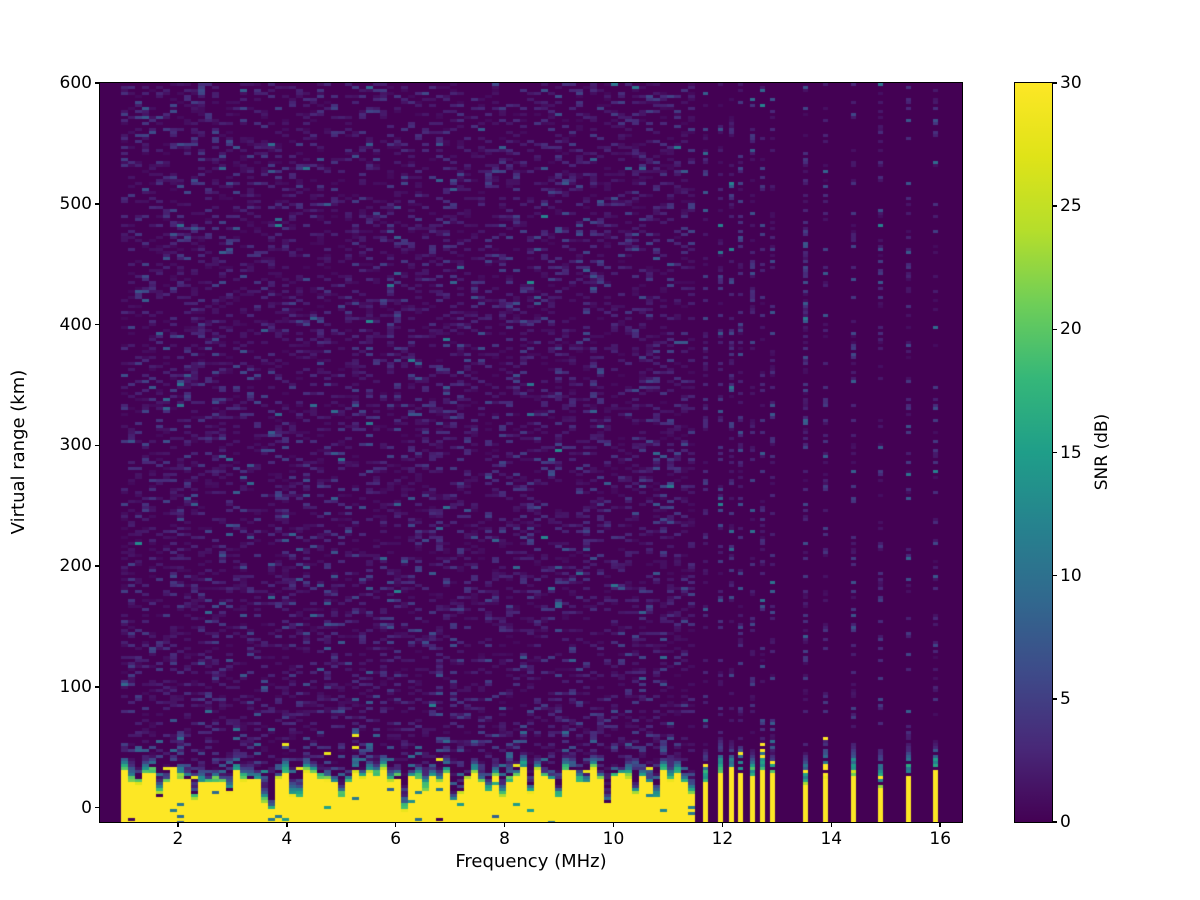 The width and height of the screenshot is (1200, 900). I want to click on colorbar-tick-label: 5, so click(1065, 698).